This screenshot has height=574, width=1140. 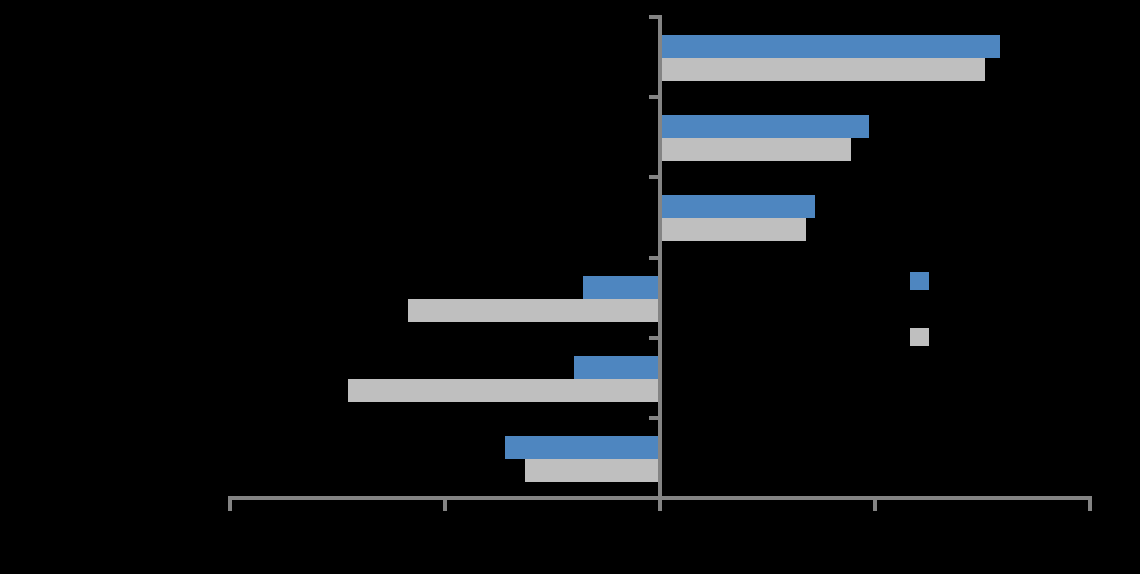 I want to click on bar-blue-series-row6, so click(x=582, y=447).